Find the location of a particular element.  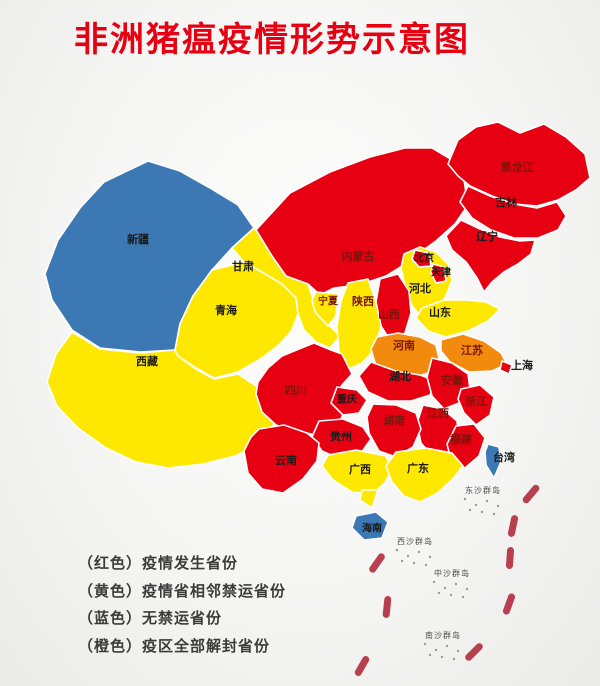

province-label-重庆: 重庆 is located at coordinates (347, 399).